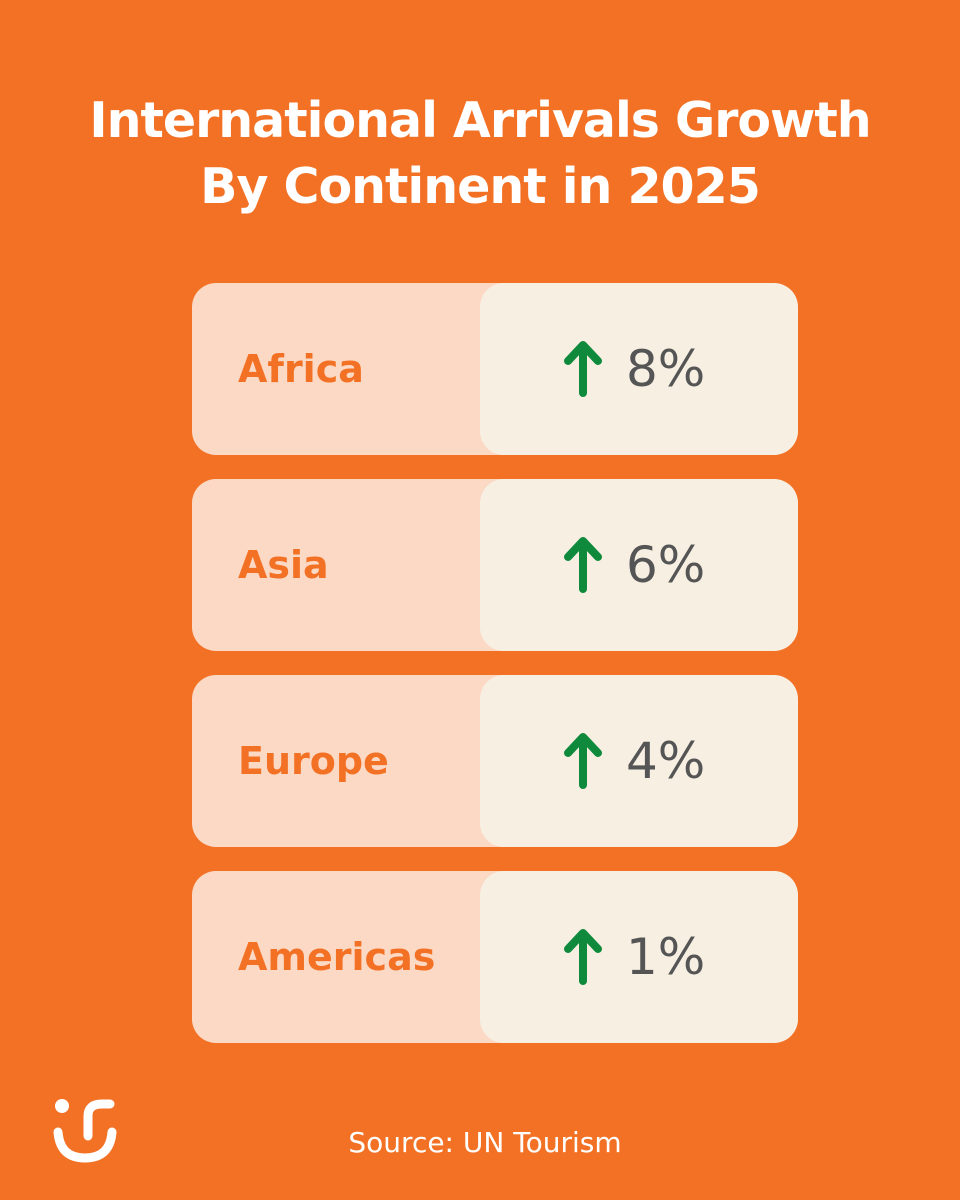 Image resolution: width=960 pixels, height=1200 pixels. I want to click on row-value: 1%, so click(666, 957).